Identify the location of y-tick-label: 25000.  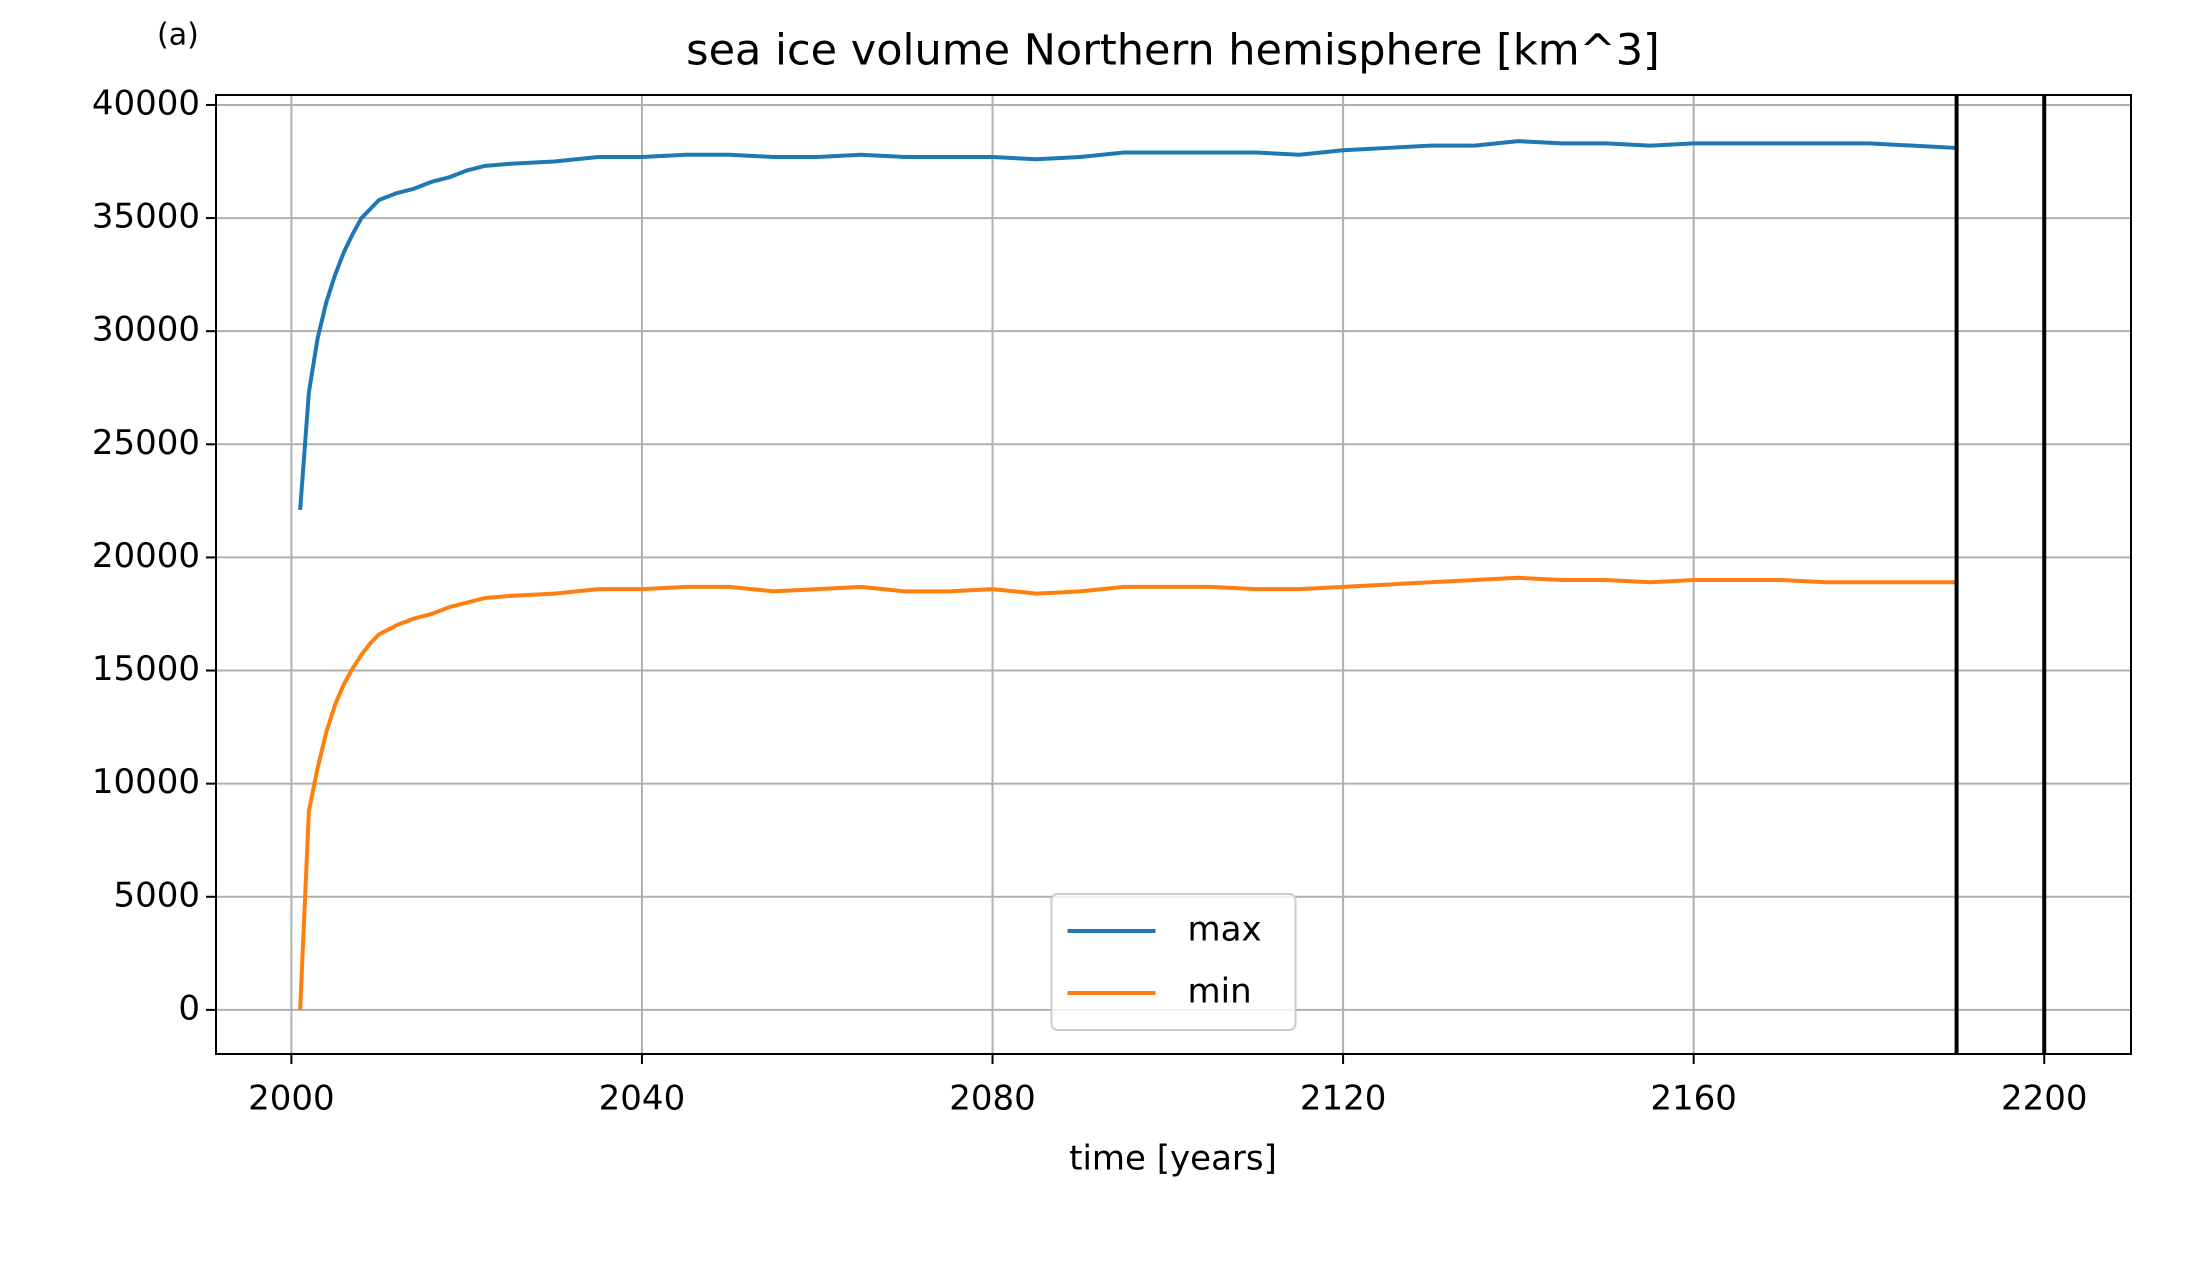
(146, 443).